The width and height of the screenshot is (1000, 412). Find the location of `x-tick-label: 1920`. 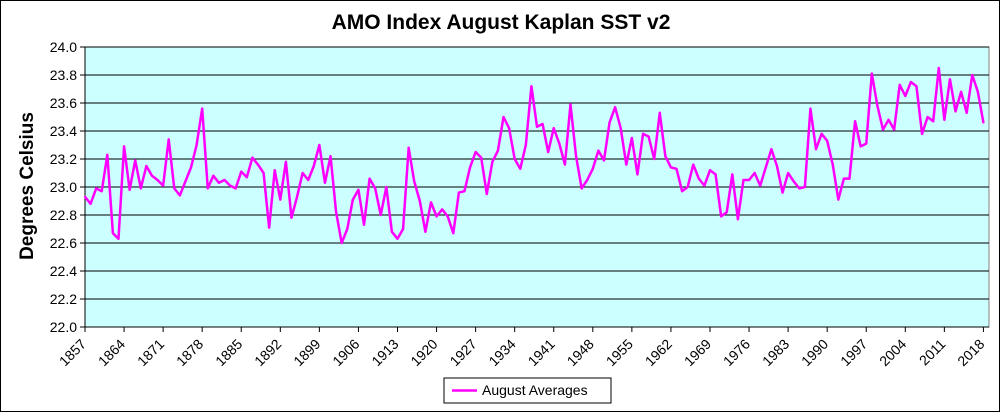

x-tick-label: 1920 is located at coordinates (423, 352).